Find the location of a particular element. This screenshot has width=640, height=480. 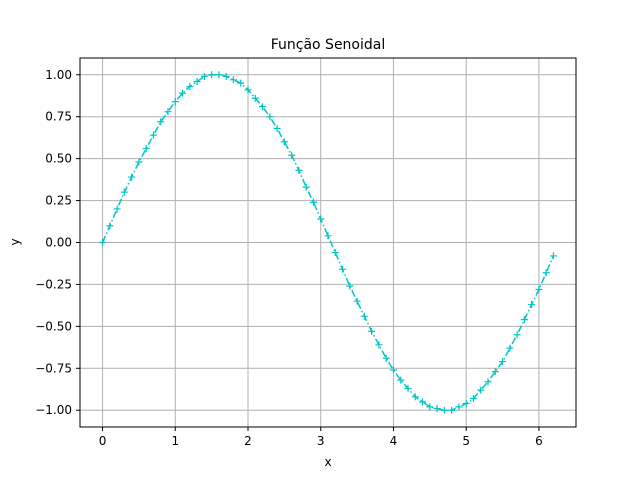

x-tick-label: 2 is located at coordinates (248, 441).